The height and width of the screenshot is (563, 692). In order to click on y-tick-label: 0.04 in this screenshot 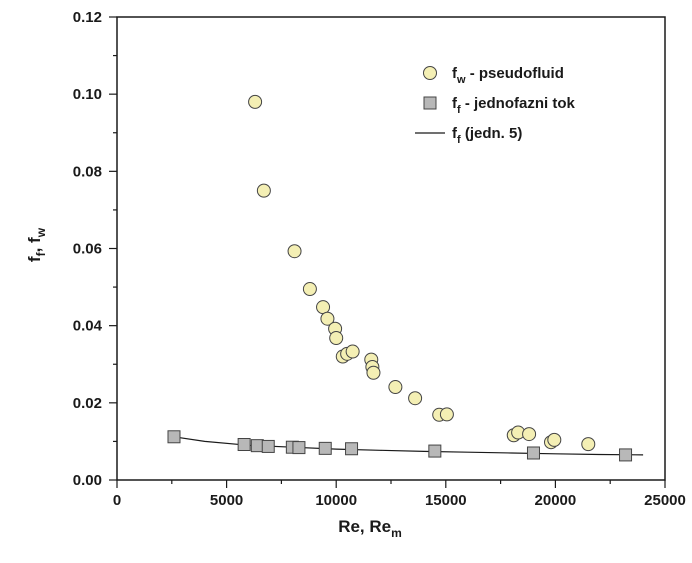, I will do `click(88, 326)`.